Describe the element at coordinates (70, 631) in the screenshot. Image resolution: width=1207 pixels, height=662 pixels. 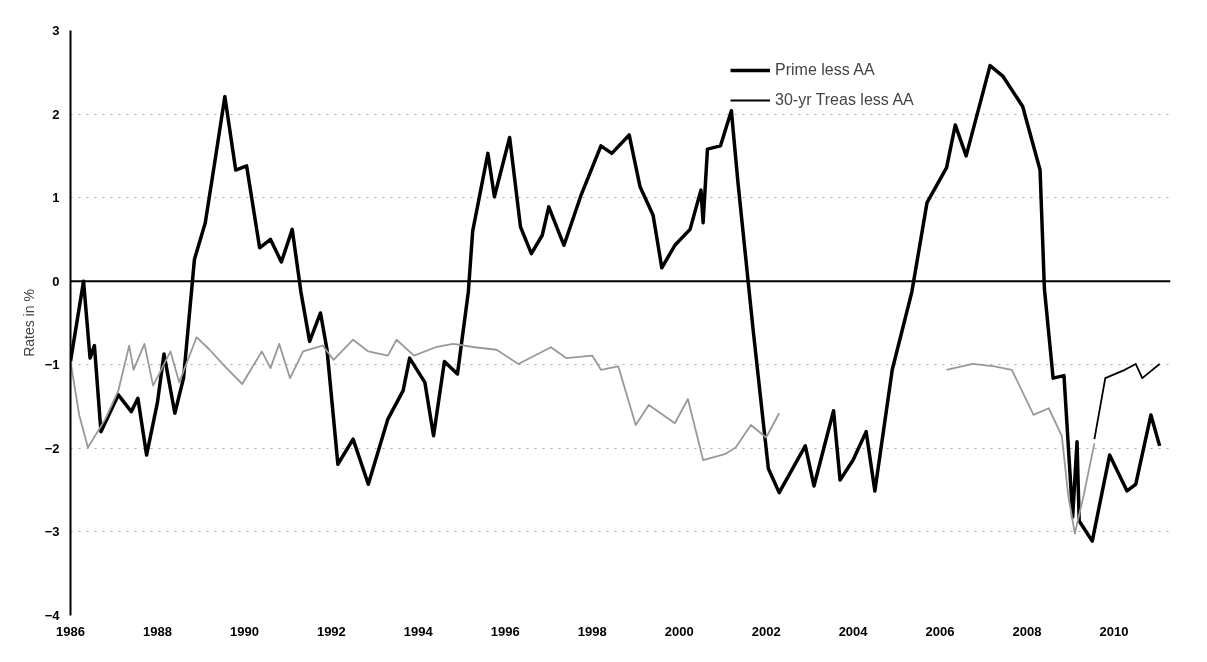
I see `x-tick-label: 1986` at that location.